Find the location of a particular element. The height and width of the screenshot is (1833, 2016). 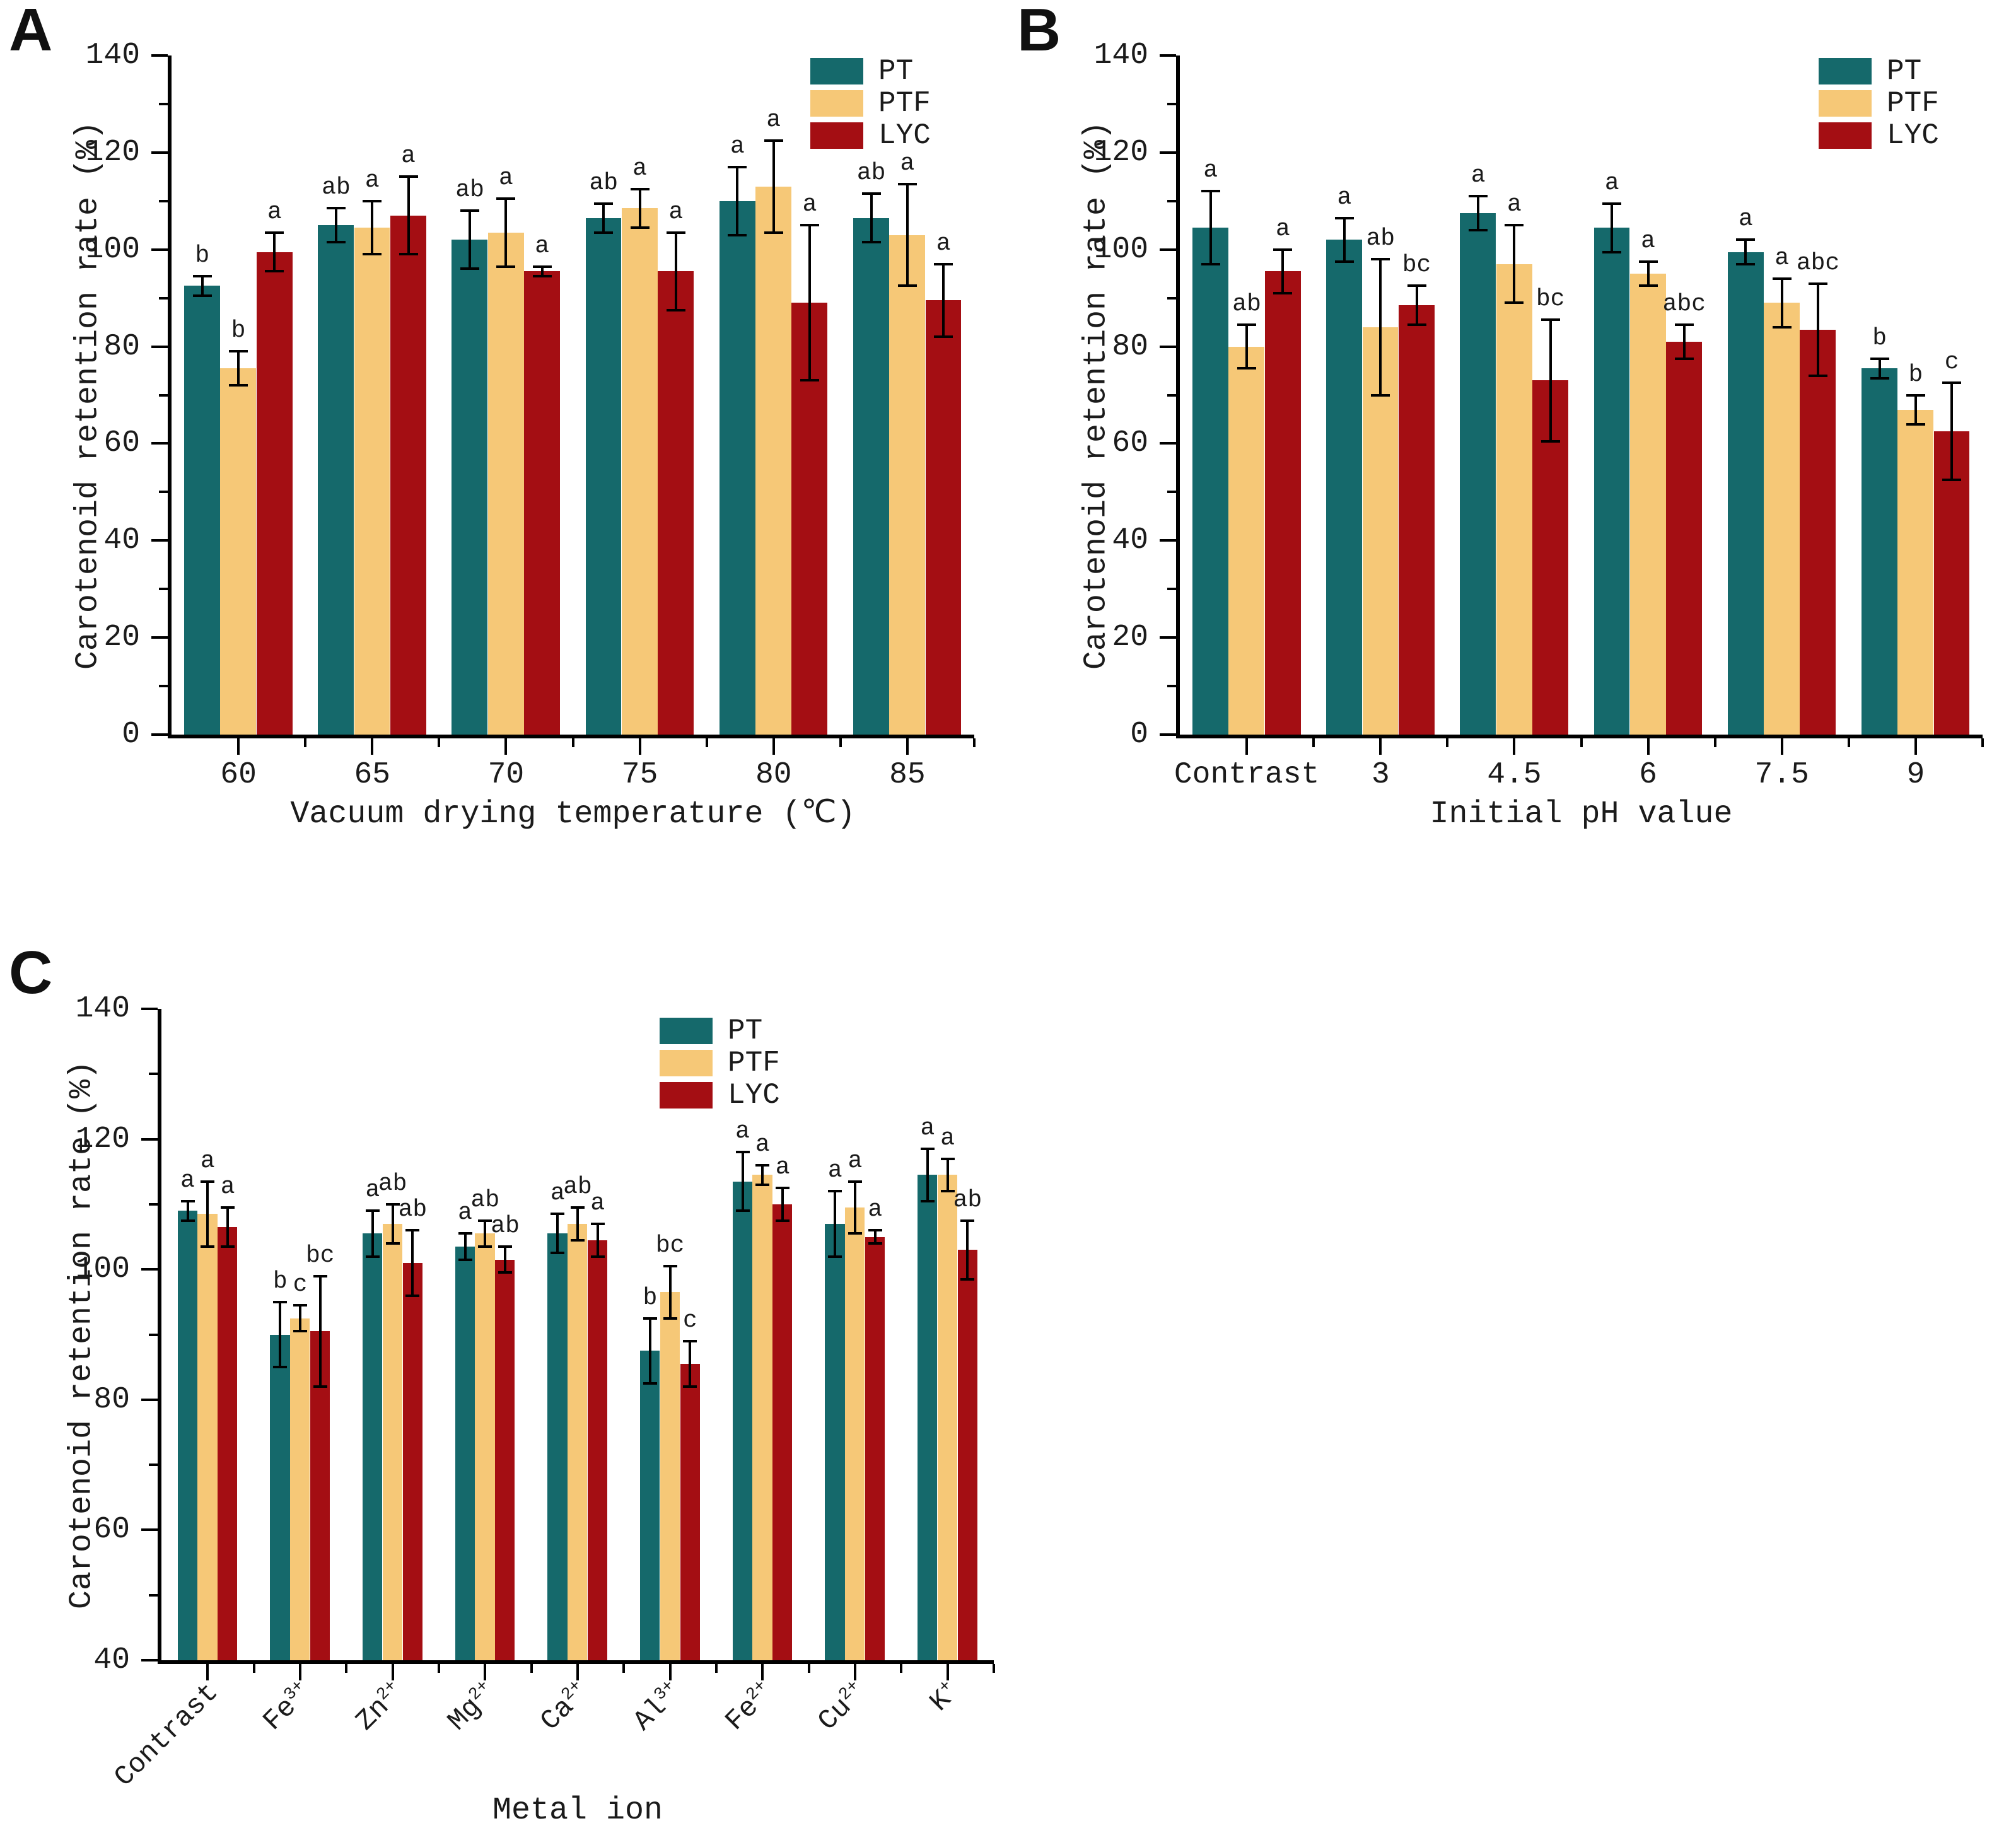

significance-letter: ab is located at coordinates (485, 1200).